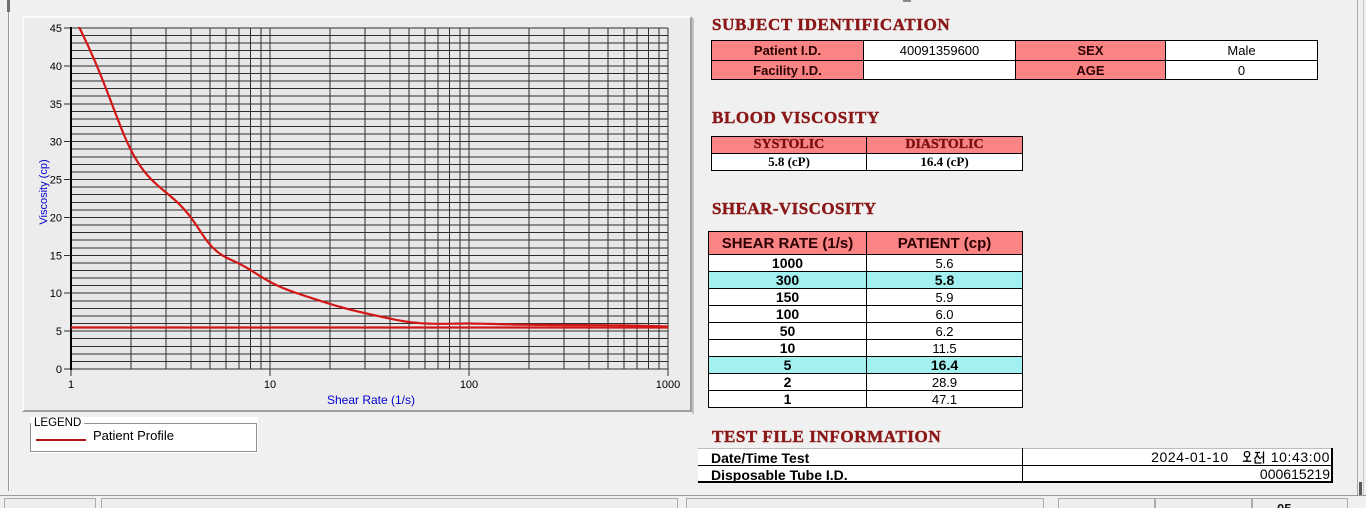  What do you see at coordinates (371, 400) in the screenshot?
I see `svg-text: Shear Rate (1/s)` at bounding box center [371, 400].